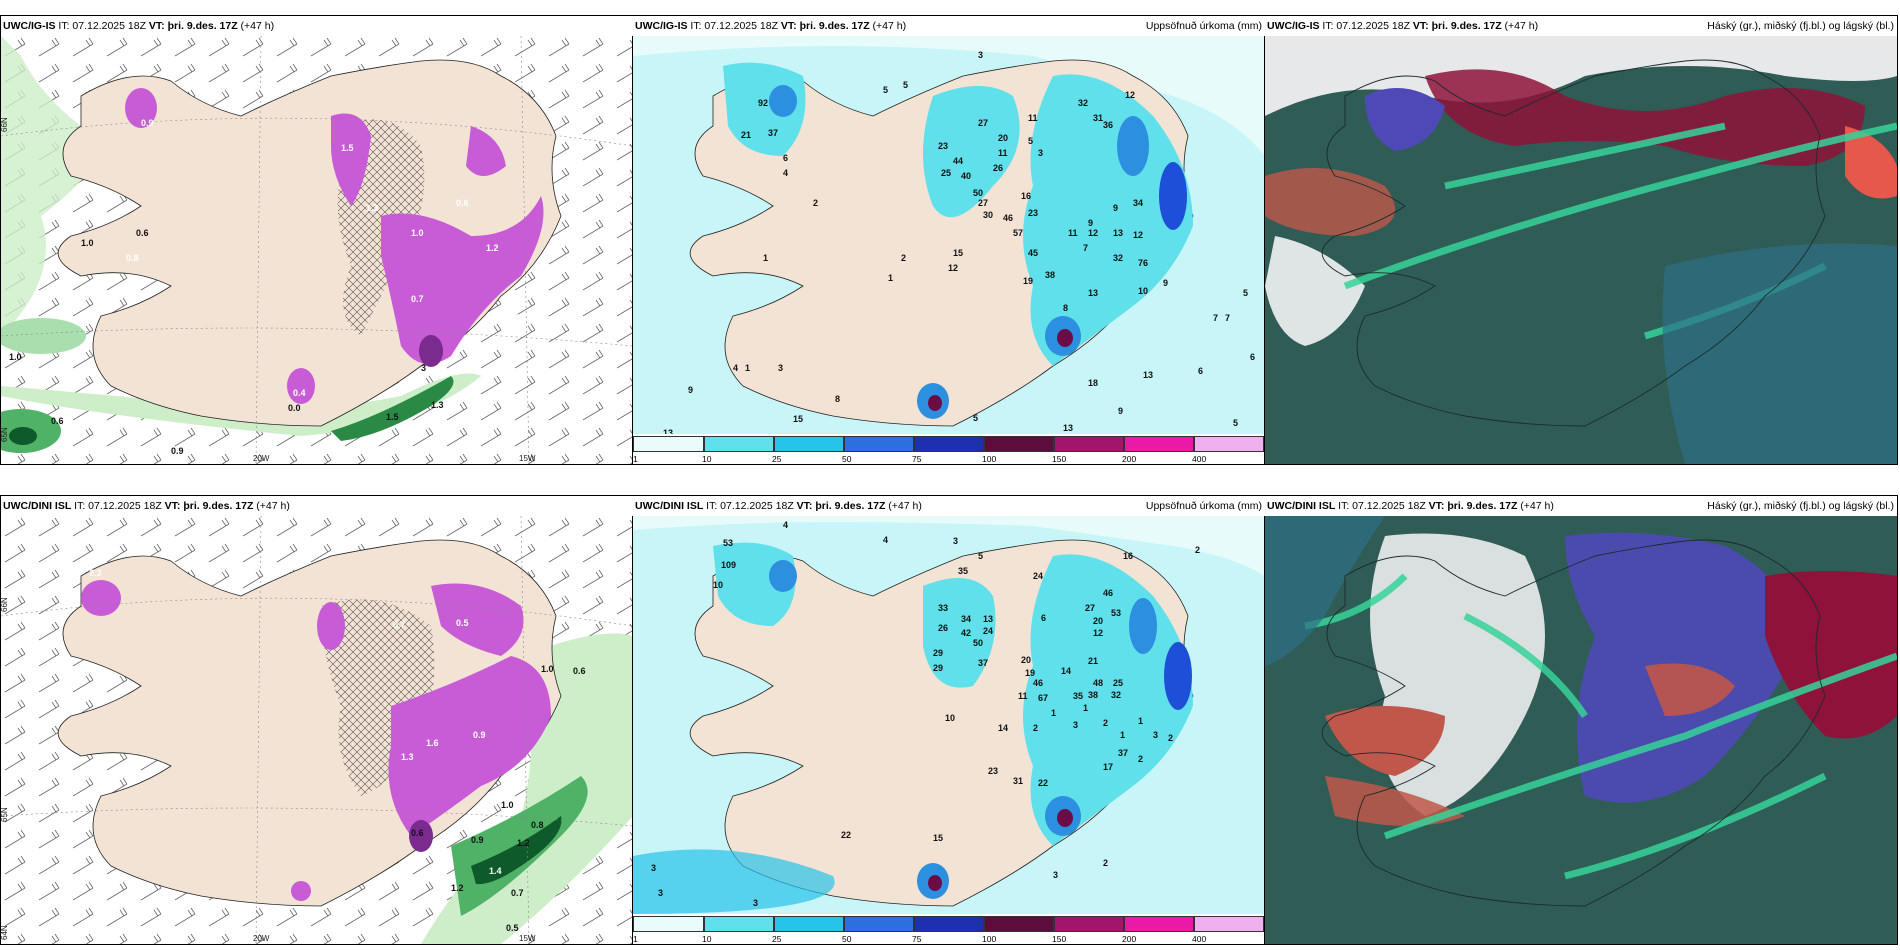 The height and width of the screenshot is (950, 1900). I want to click on value-label: 26, so click(943, 628).